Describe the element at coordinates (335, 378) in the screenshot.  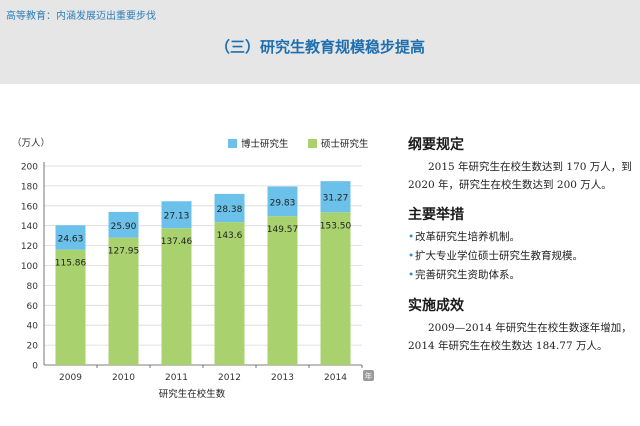
I see `x-tick-label: 2014` at that location.